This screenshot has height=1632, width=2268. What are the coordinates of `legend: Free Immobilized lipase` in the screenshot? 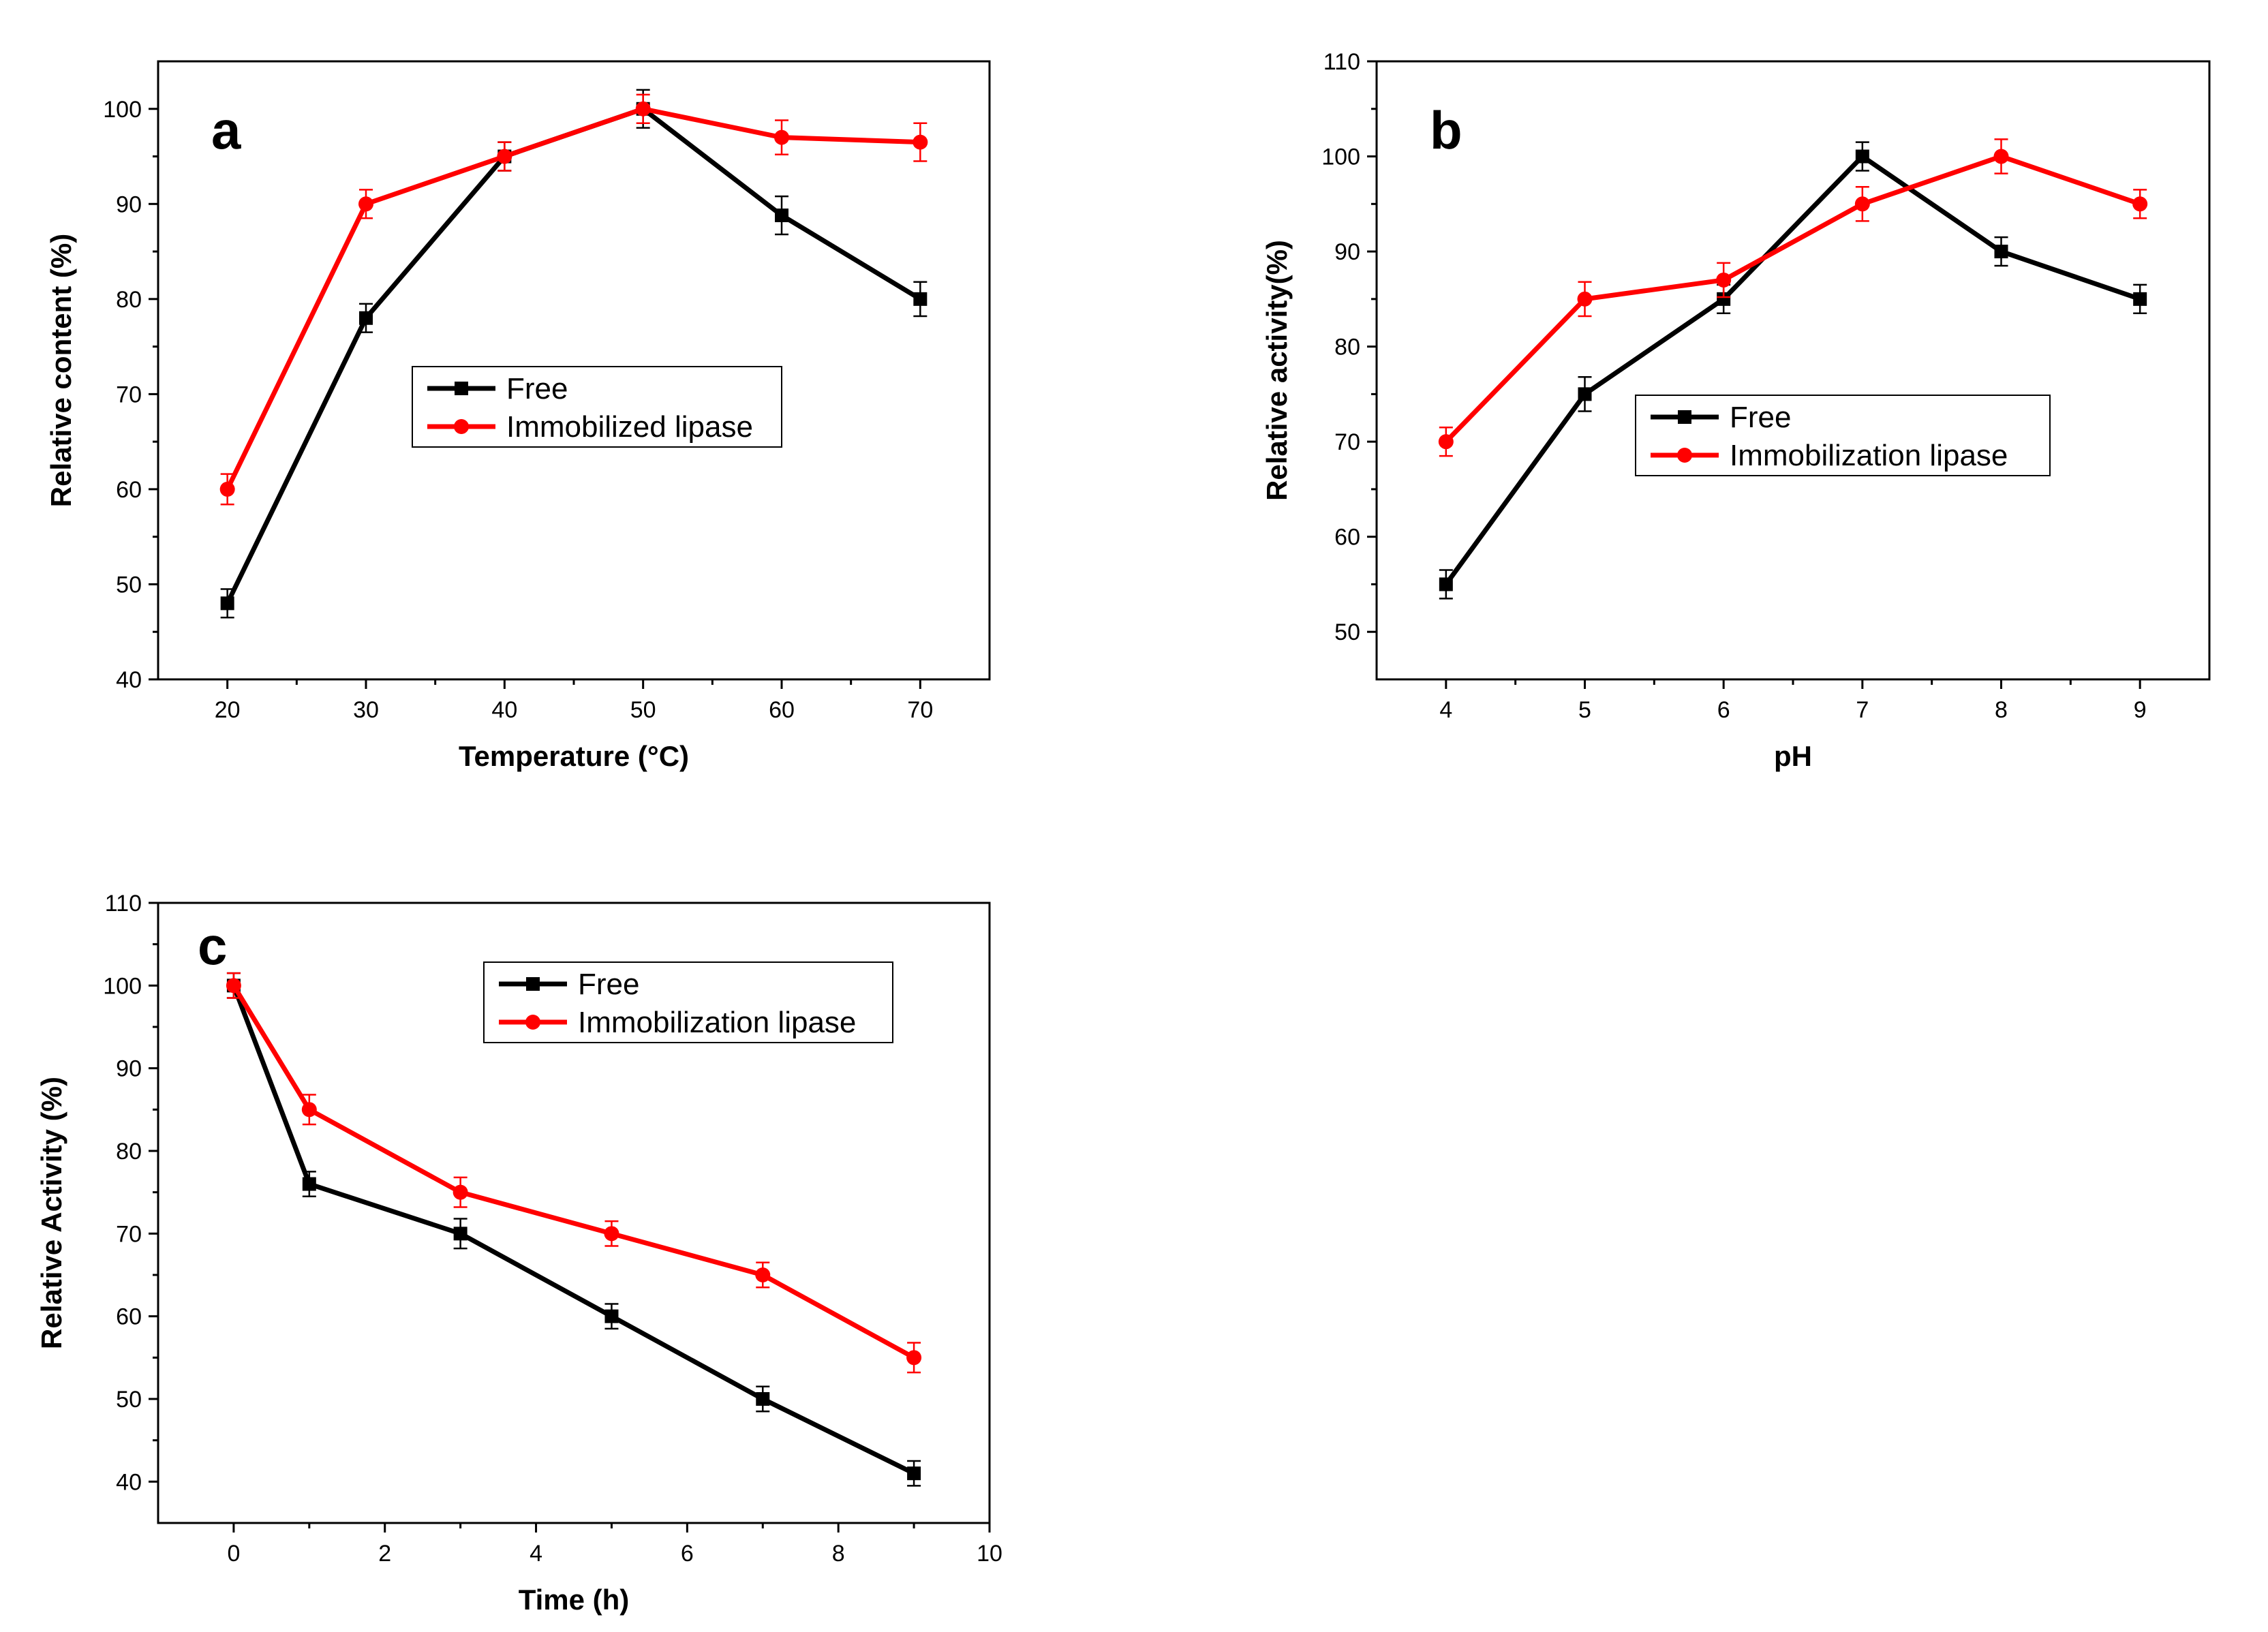 It's located at (597, 407).